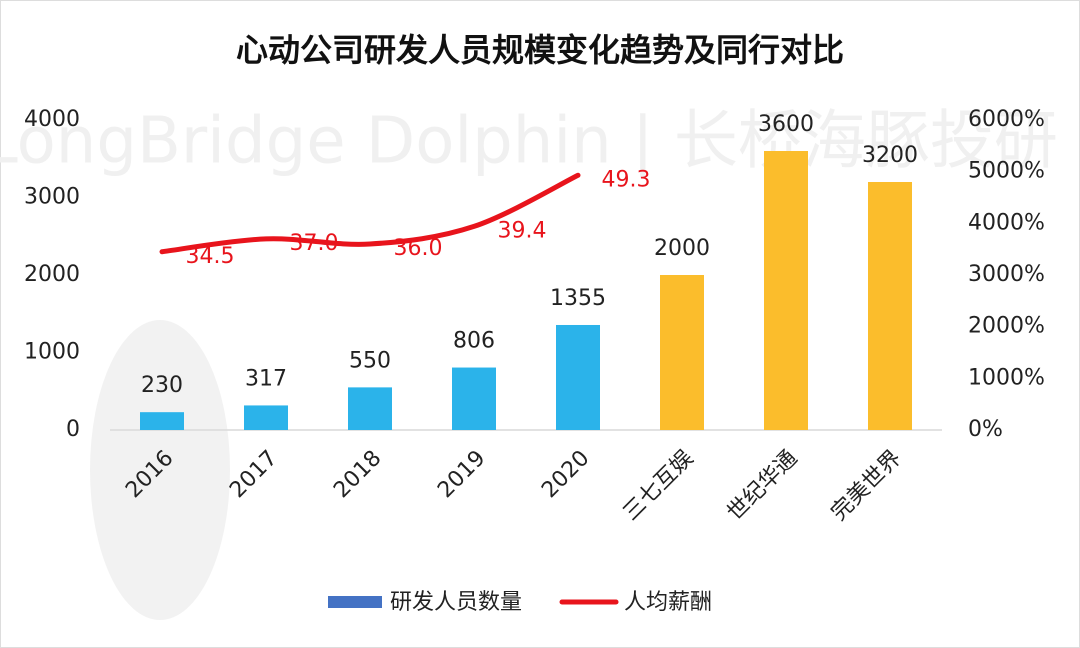 The height and width of the screenshot is (648, 1080). Describe the element at coordinates (1006, 274) in the screenshot. I see `y2-tick-label: 3000%` at that location.